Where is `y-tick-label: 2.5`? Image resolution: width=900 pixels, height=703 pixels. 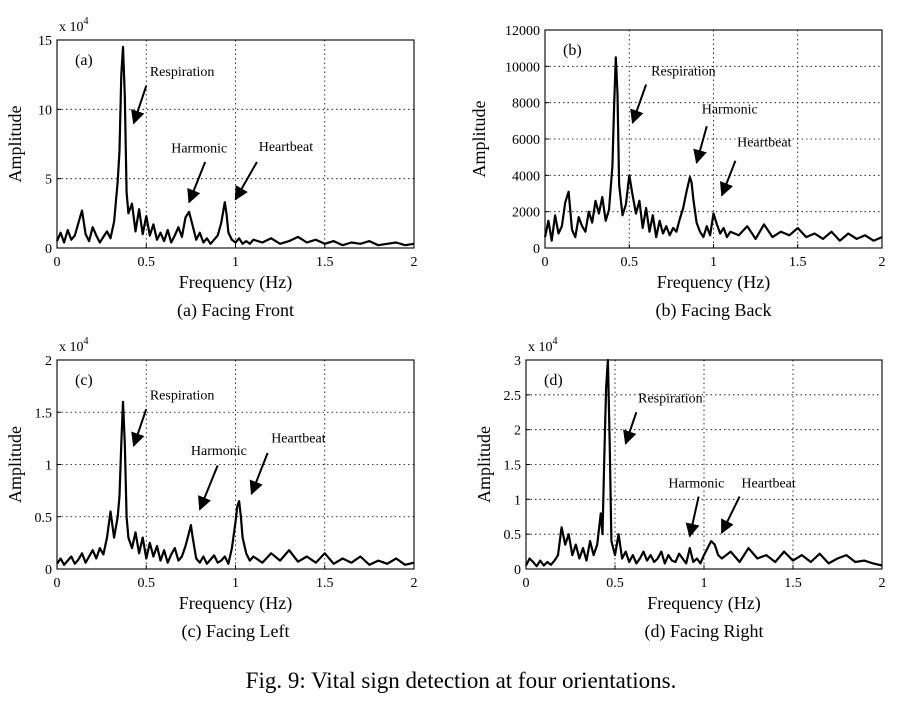
y-tick-label: 2.5 is located at coordinates (513, 396).